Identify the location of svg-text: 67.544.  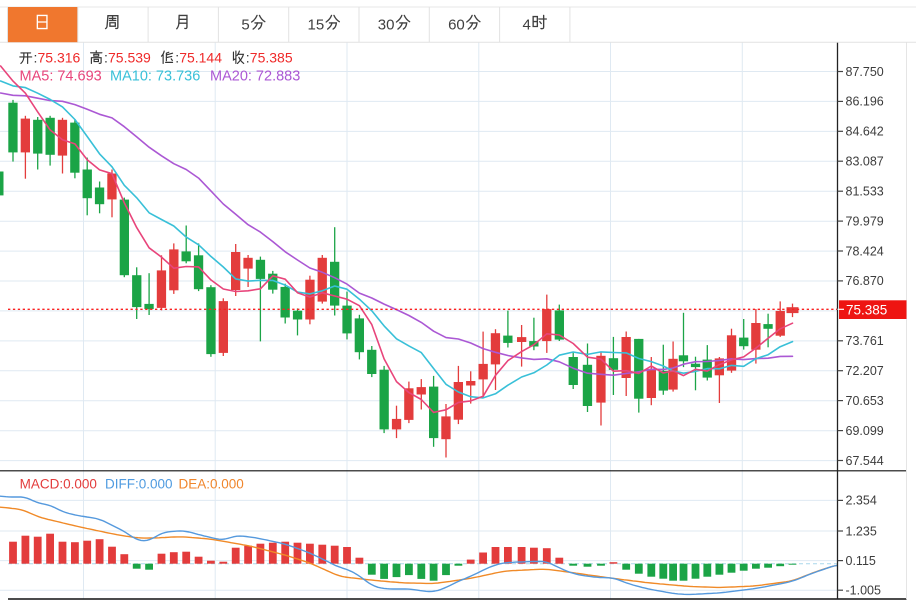
(865, 461).